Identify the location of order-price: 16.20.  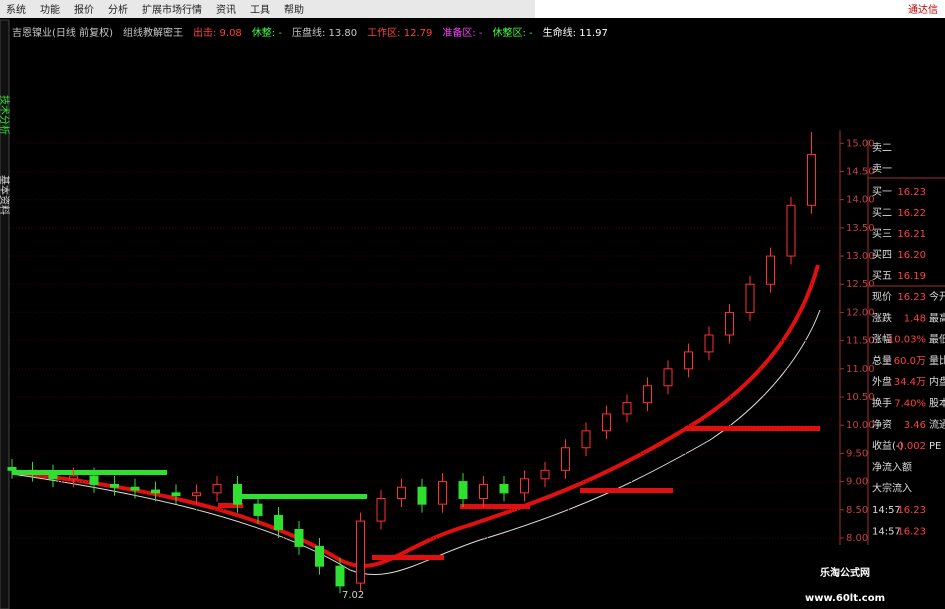
(911, 255).